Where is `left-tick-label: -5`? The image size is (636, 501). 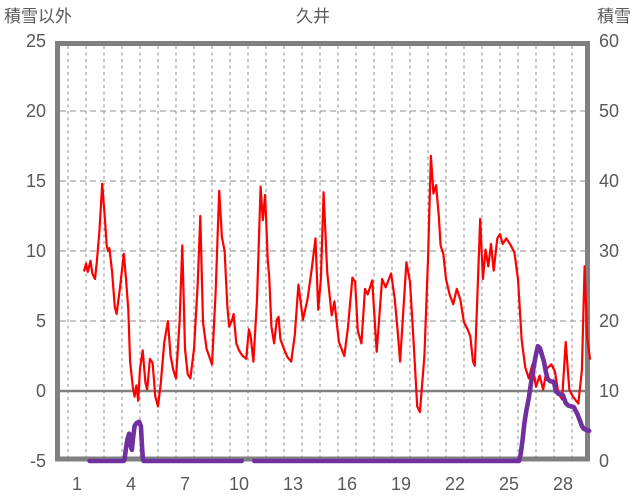 left-tick-label: -5 is located at coordinates (38, 461).